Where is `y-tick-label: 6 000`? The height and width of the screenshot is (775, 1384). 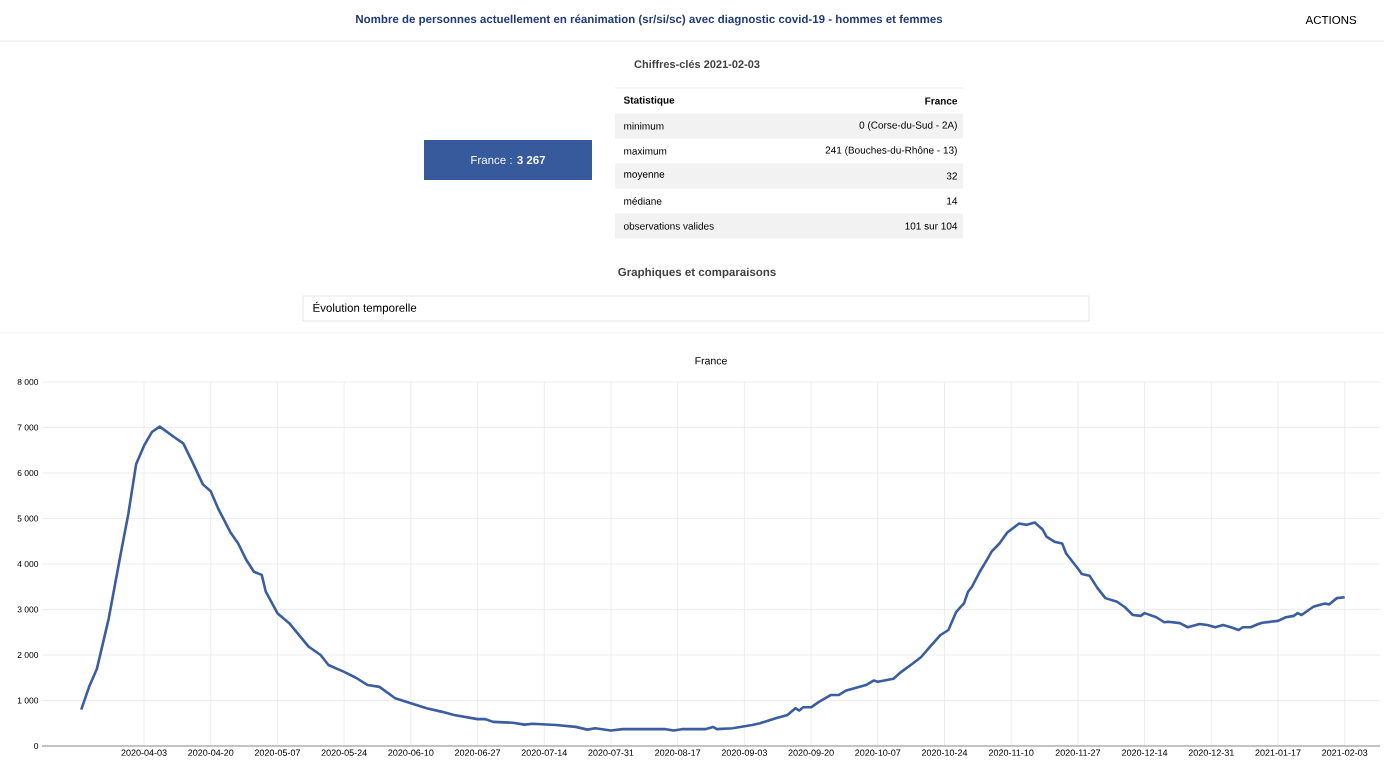
y-tick-label: 6 000 is located at coordinates (28, 473).